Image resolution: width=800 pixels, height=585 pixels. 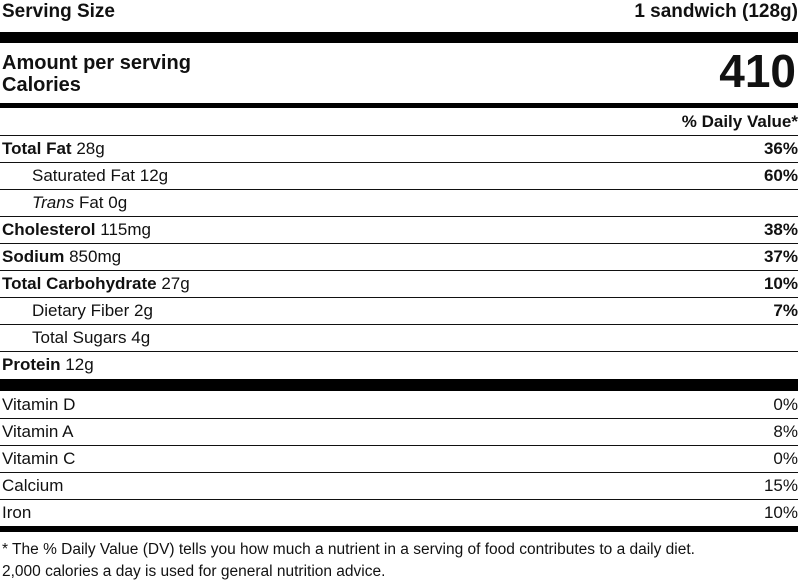 I want to click on vitamin-row-calcium: Calcium 15%, so click(x=399, y=486).